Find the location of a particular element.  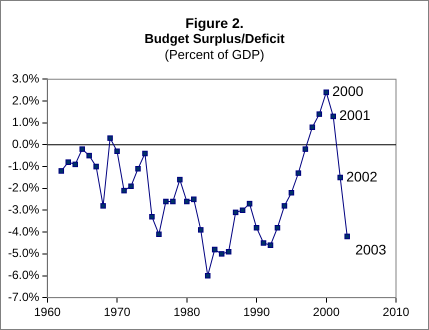

x-tick-label: 2000 is located at coordinates (326, 312).